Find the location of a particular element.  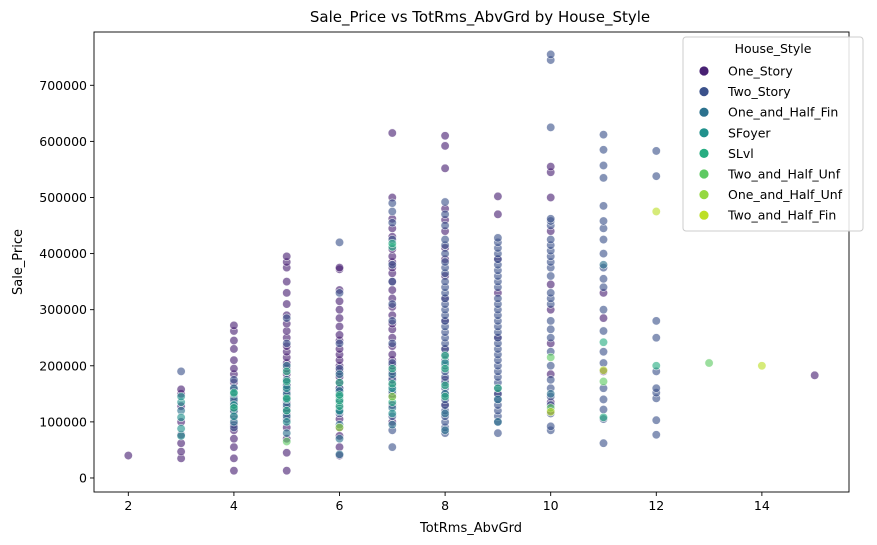

series-two-and-half-unf is located at coordinates (498, 399).